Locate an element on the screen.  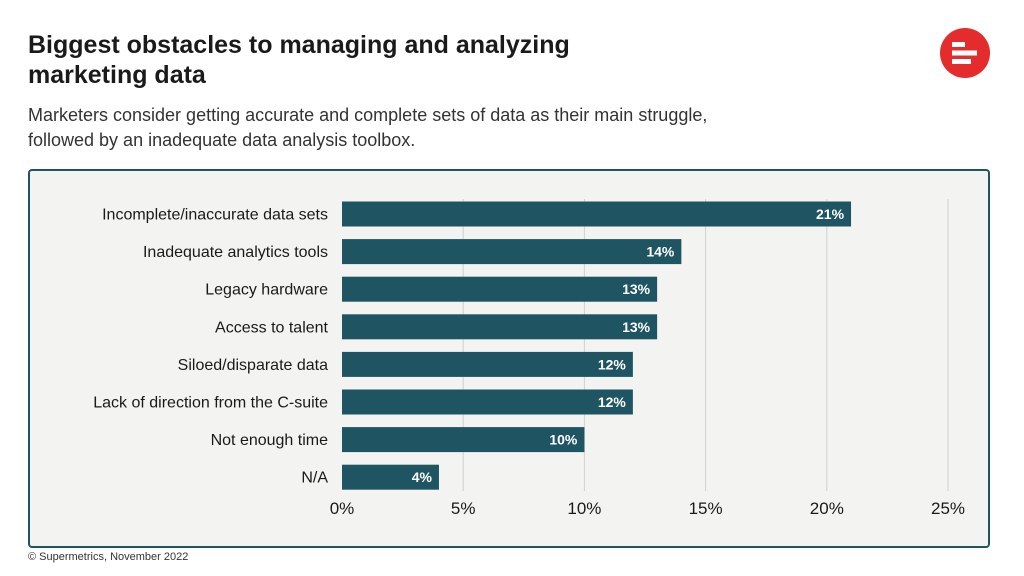
x-tick-label: 20% is located at coordinates (827, 508).